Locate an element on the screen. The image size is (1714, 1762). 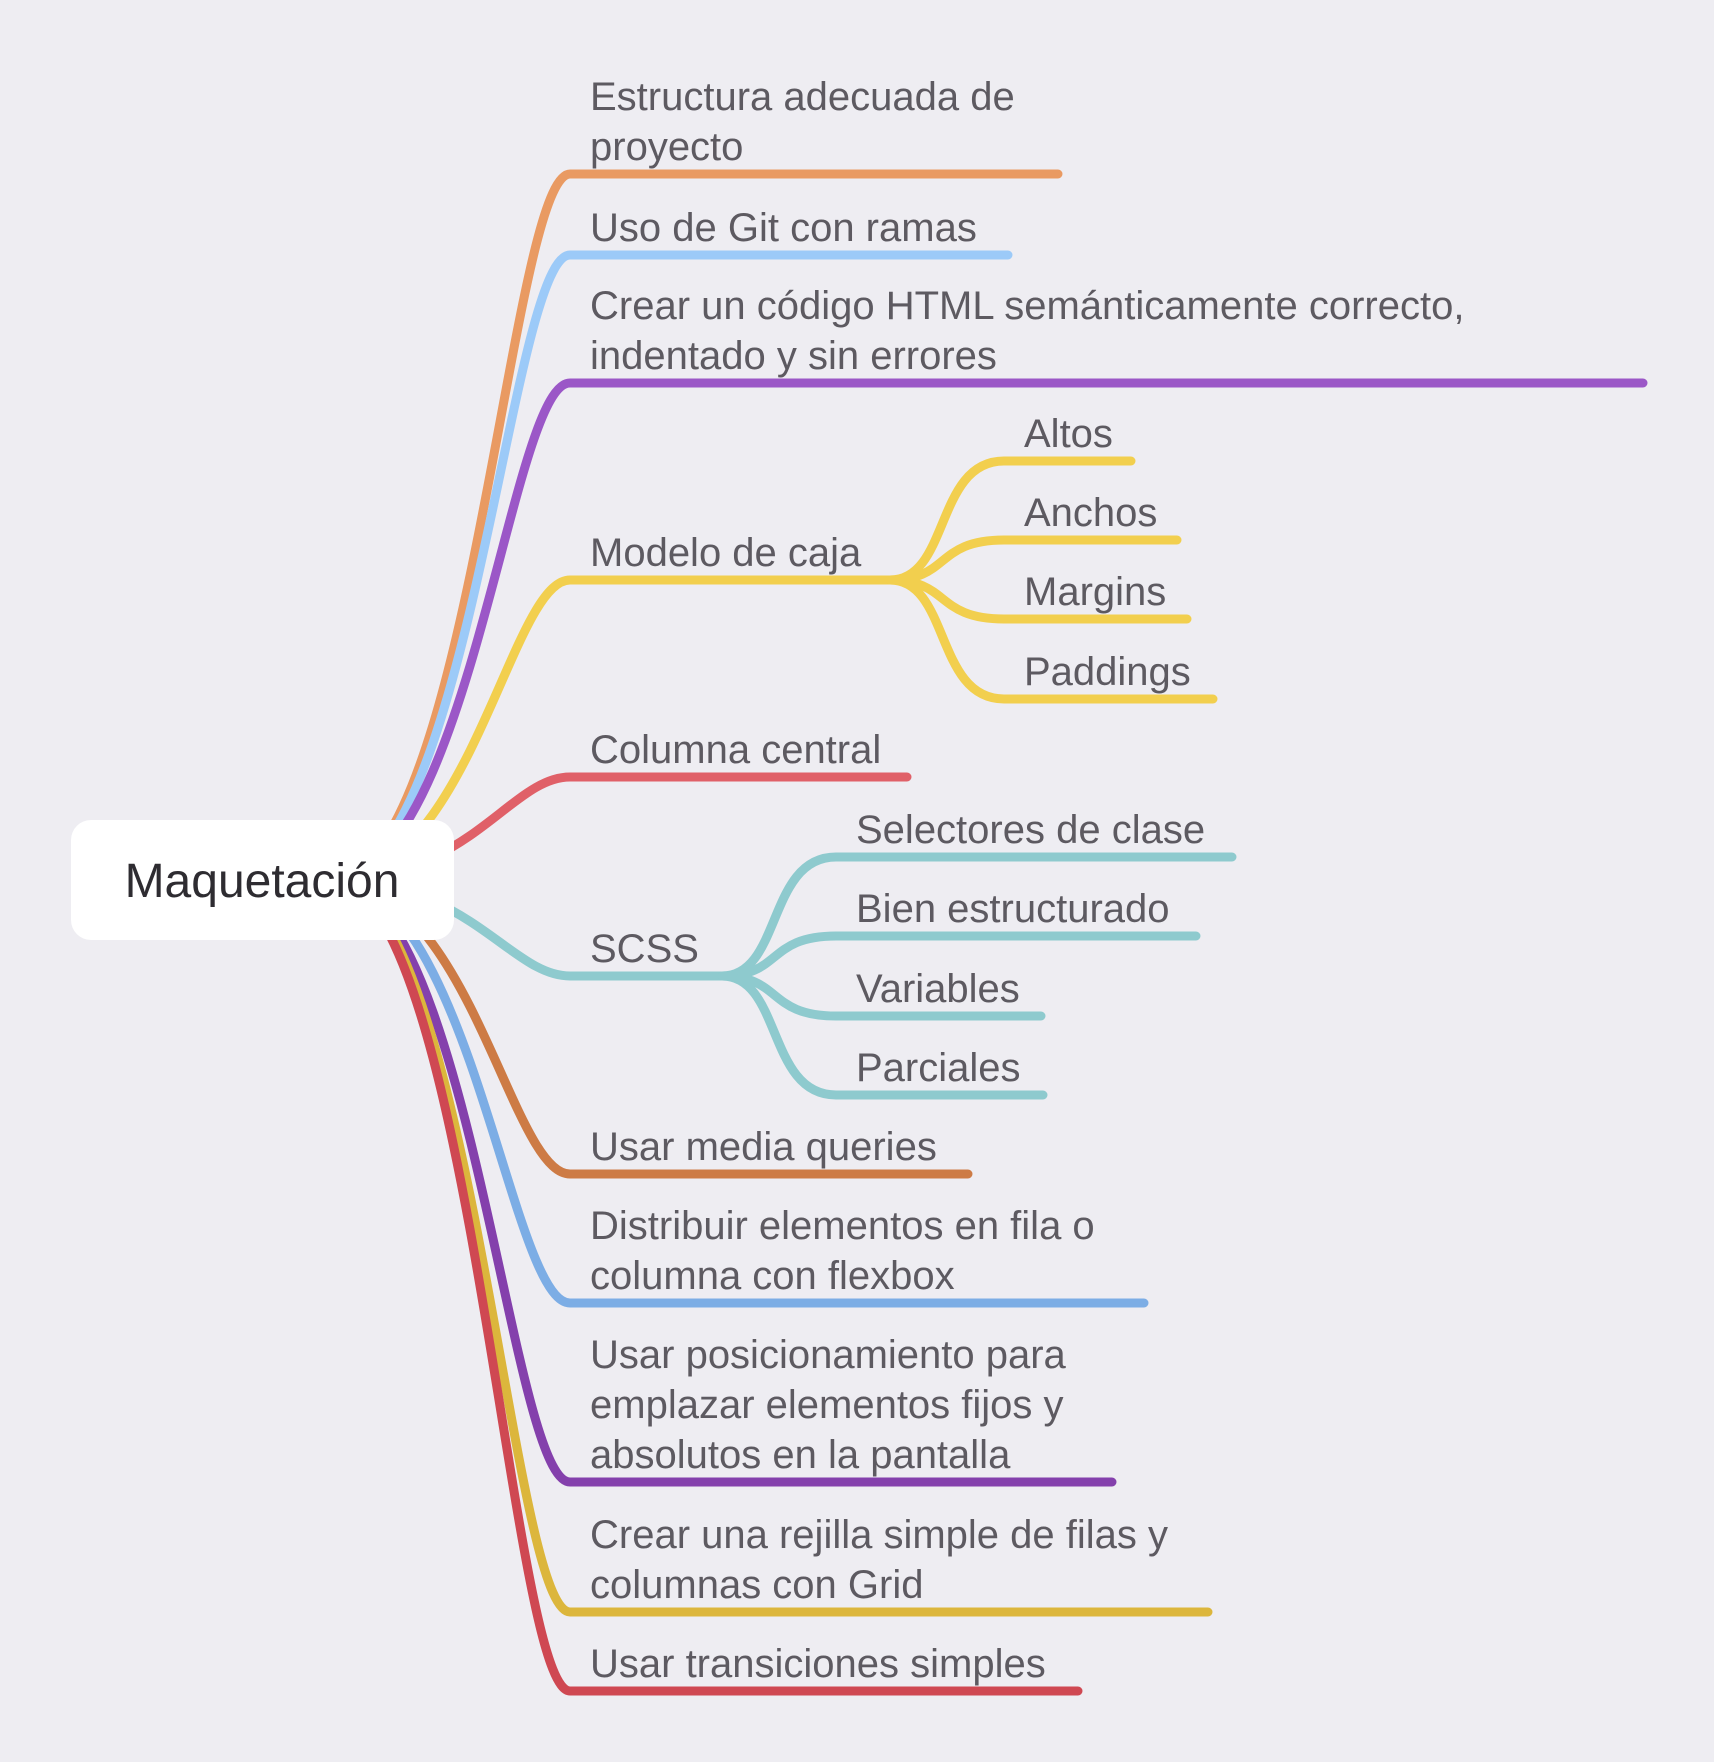
branch-label-media-queries: Usar media queries is located at coordinates (763, 1147).